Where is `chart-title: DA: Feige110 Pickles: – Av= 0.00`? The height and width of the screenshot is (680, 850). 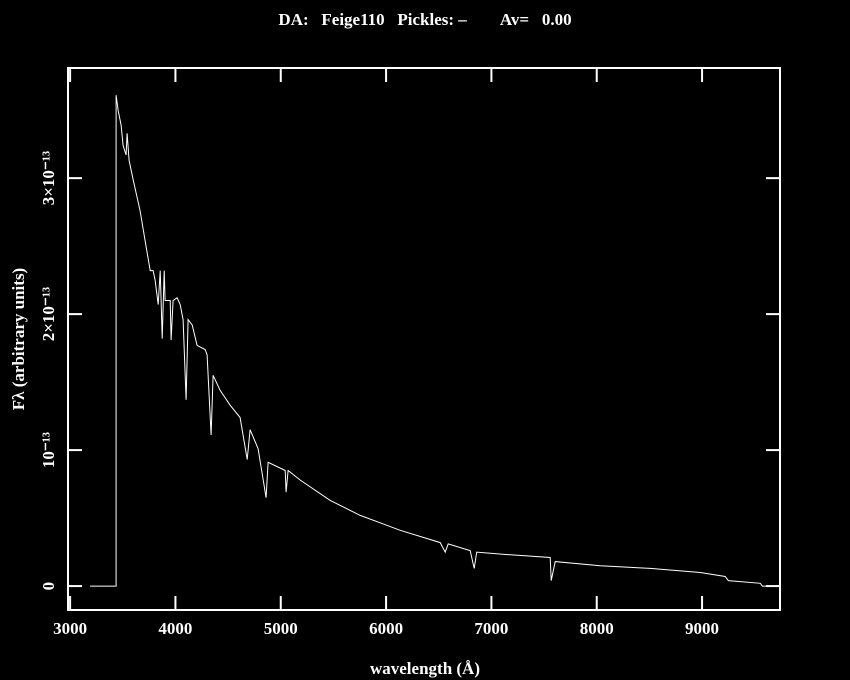
chart-title: DA: Feige110 Pickles: – Av= 0.00 is located at coordinates (424, 19).